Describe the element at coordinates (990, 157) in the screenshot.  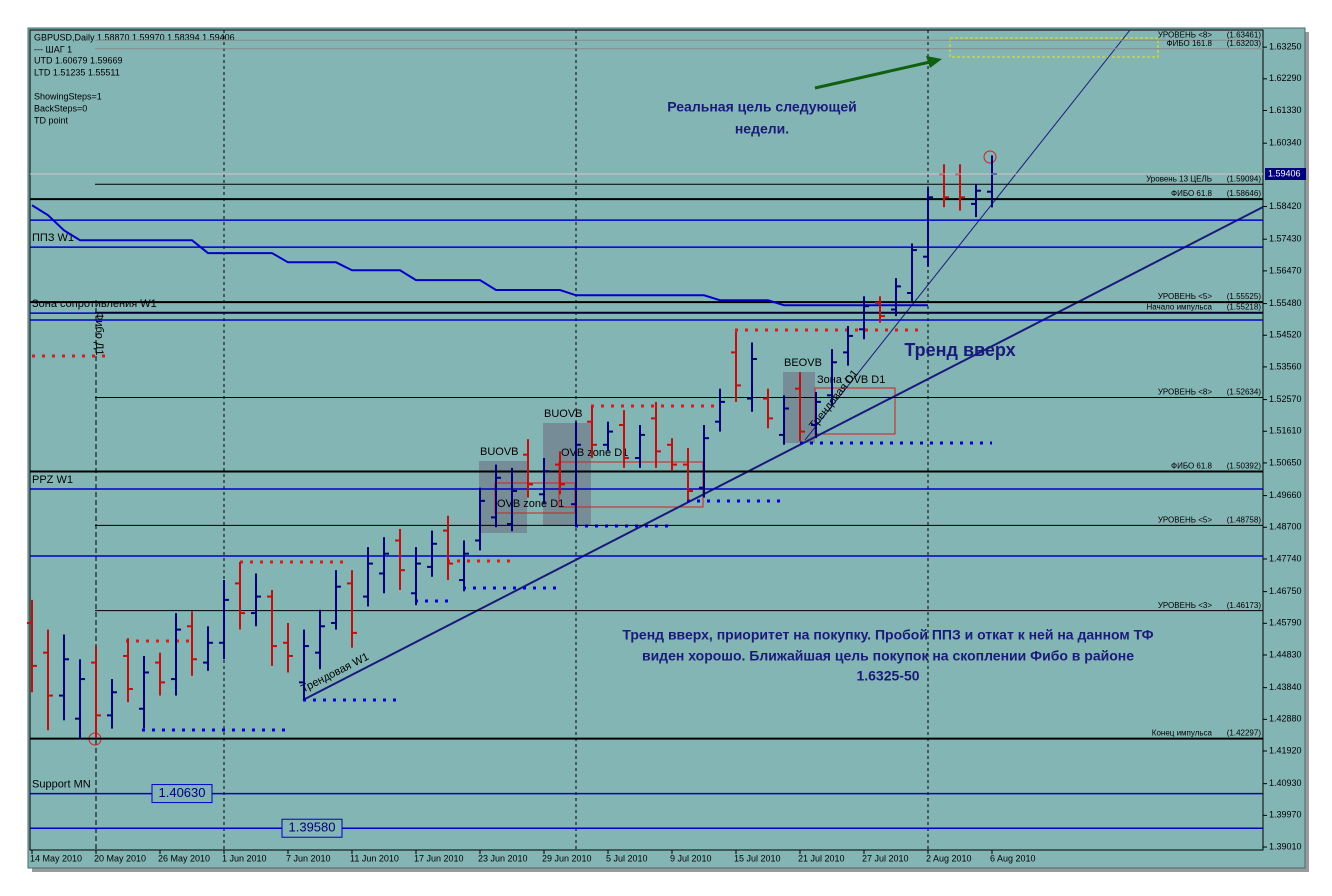
I see `marker-circle` at that location.